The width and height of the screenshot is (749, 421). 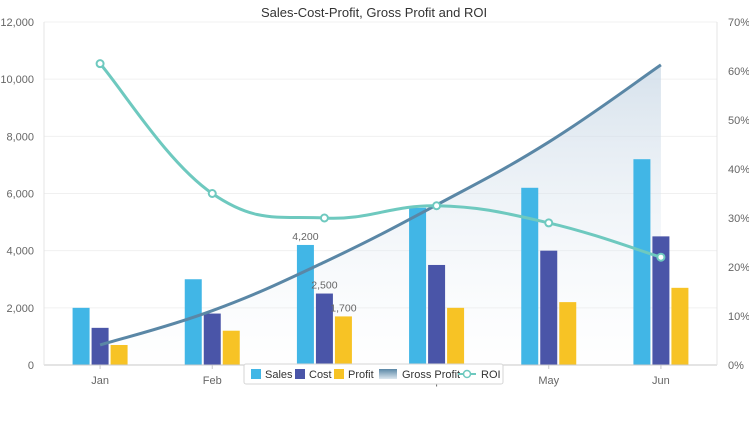 What do you see at coordinates (388, 374) in the screenshot?
I see `legend-swatch-gross-profit` at bounding box center [388, 374].